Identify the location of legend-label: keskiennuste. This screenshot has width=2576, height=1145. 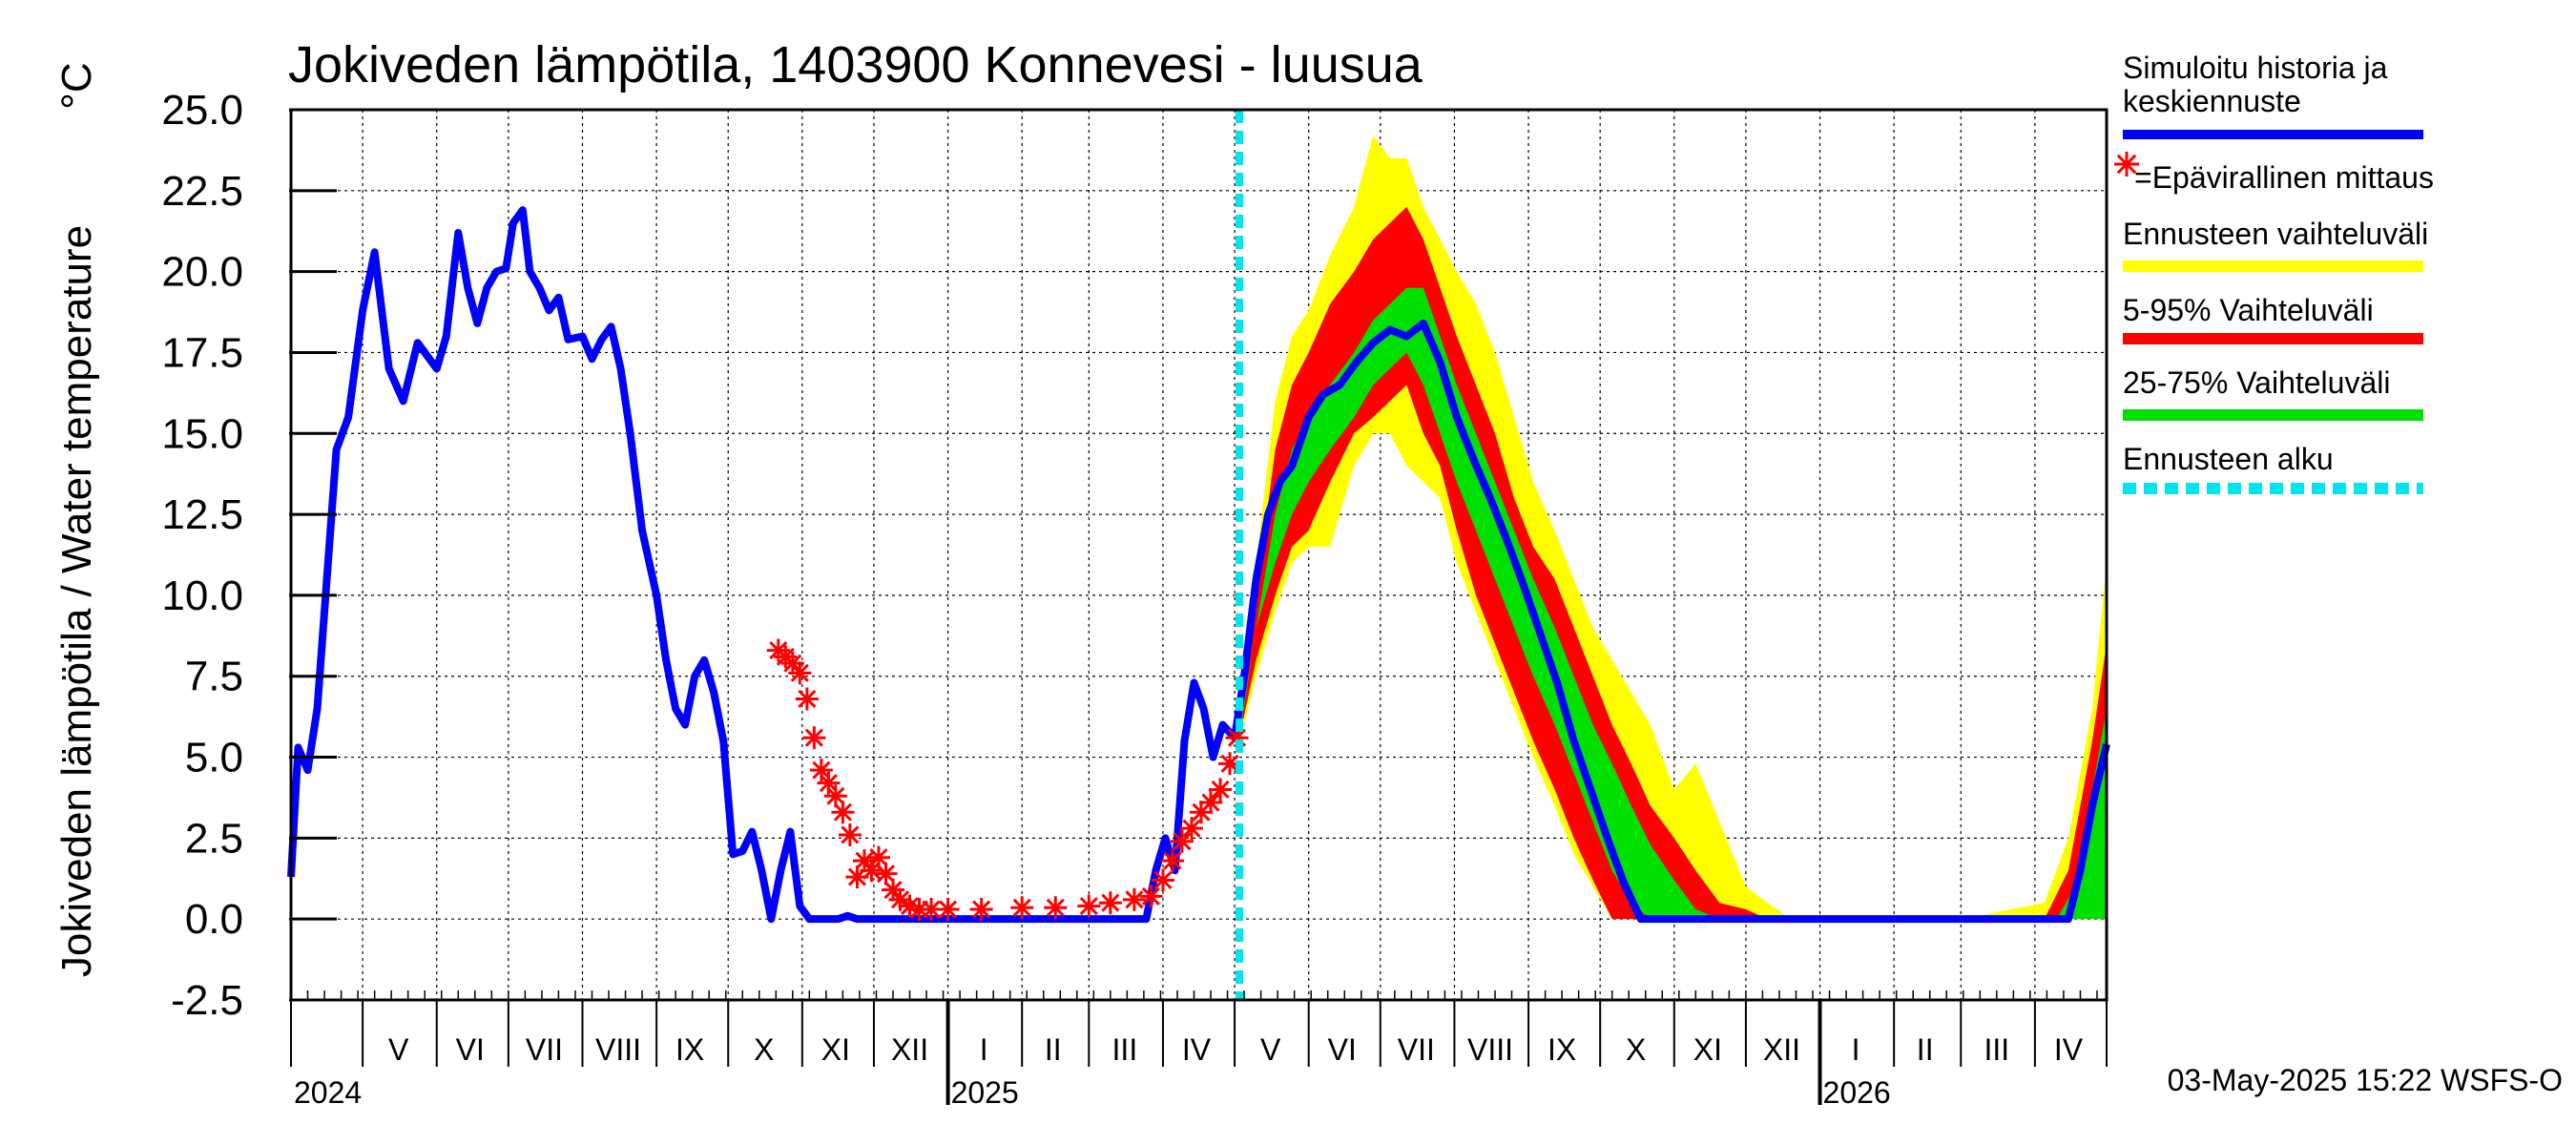
(2212, 101).